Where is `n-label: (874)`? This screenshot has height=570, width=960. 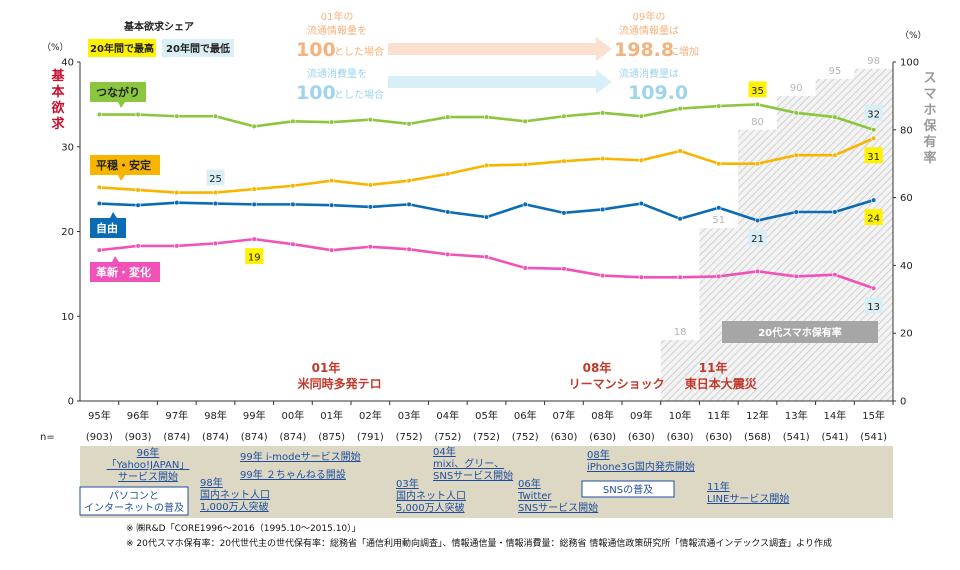 n-label: (874) is located at coordinates (215, 437).